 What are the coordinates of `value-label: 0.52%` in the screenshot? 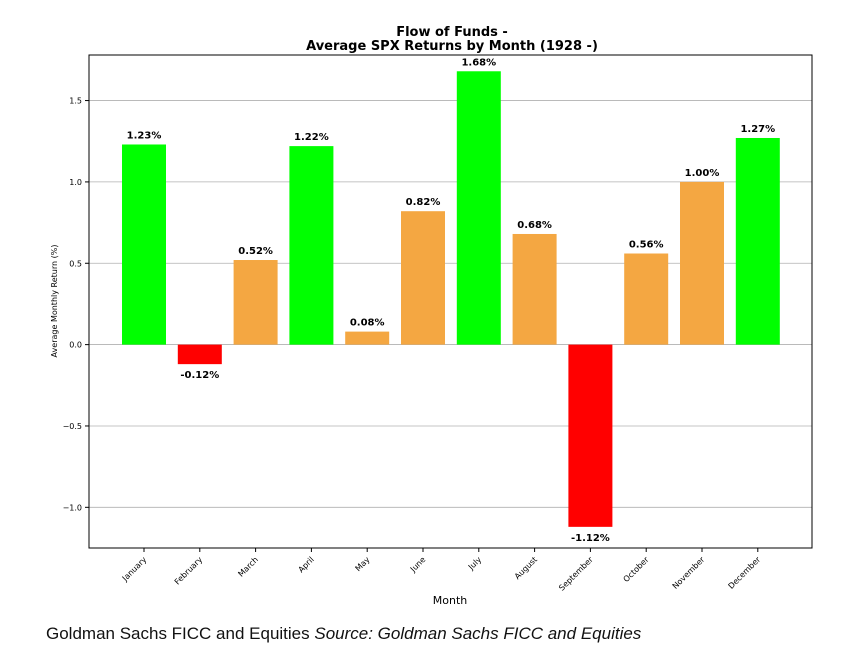 It's located at (255, 251).